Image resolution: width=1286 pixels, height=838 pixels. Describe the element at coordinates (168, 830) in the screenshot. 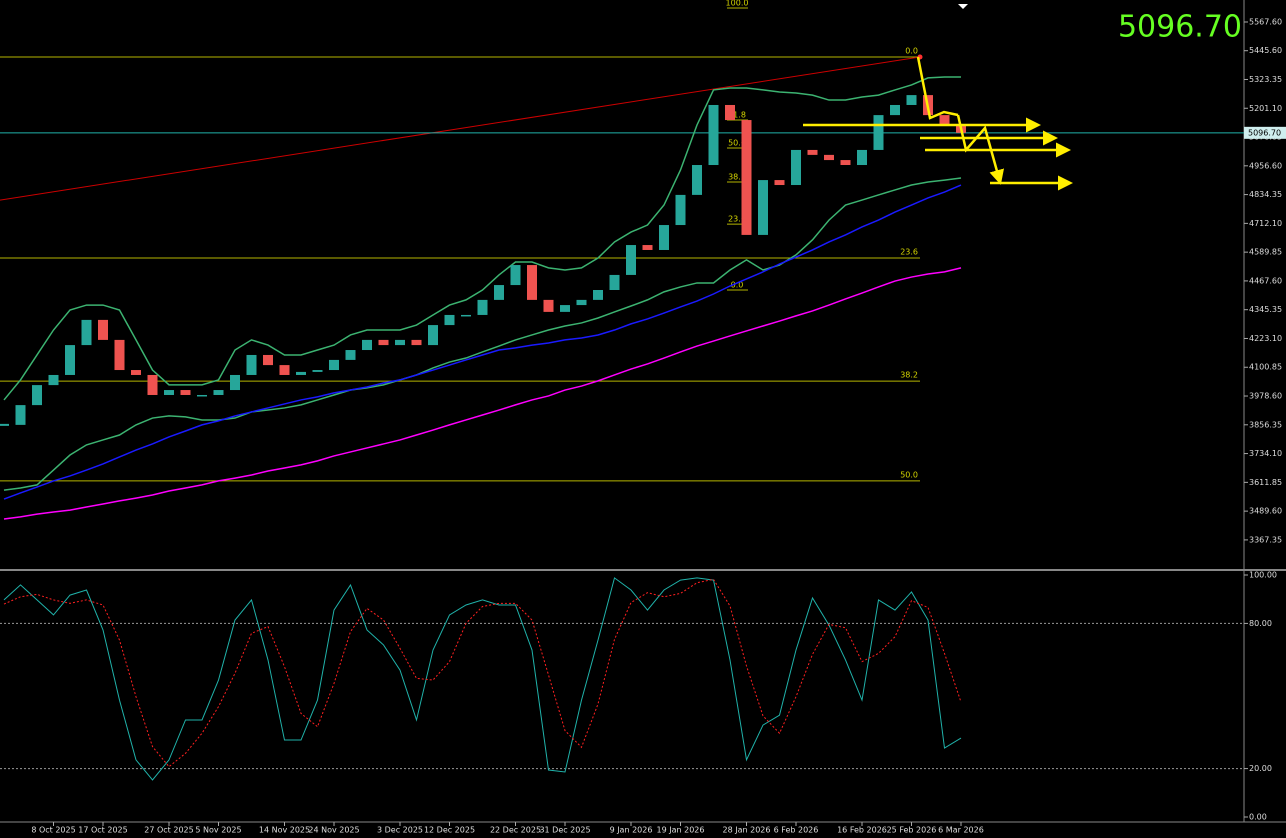

I see `x-tick-label: 27 Oct 2025` at that location.